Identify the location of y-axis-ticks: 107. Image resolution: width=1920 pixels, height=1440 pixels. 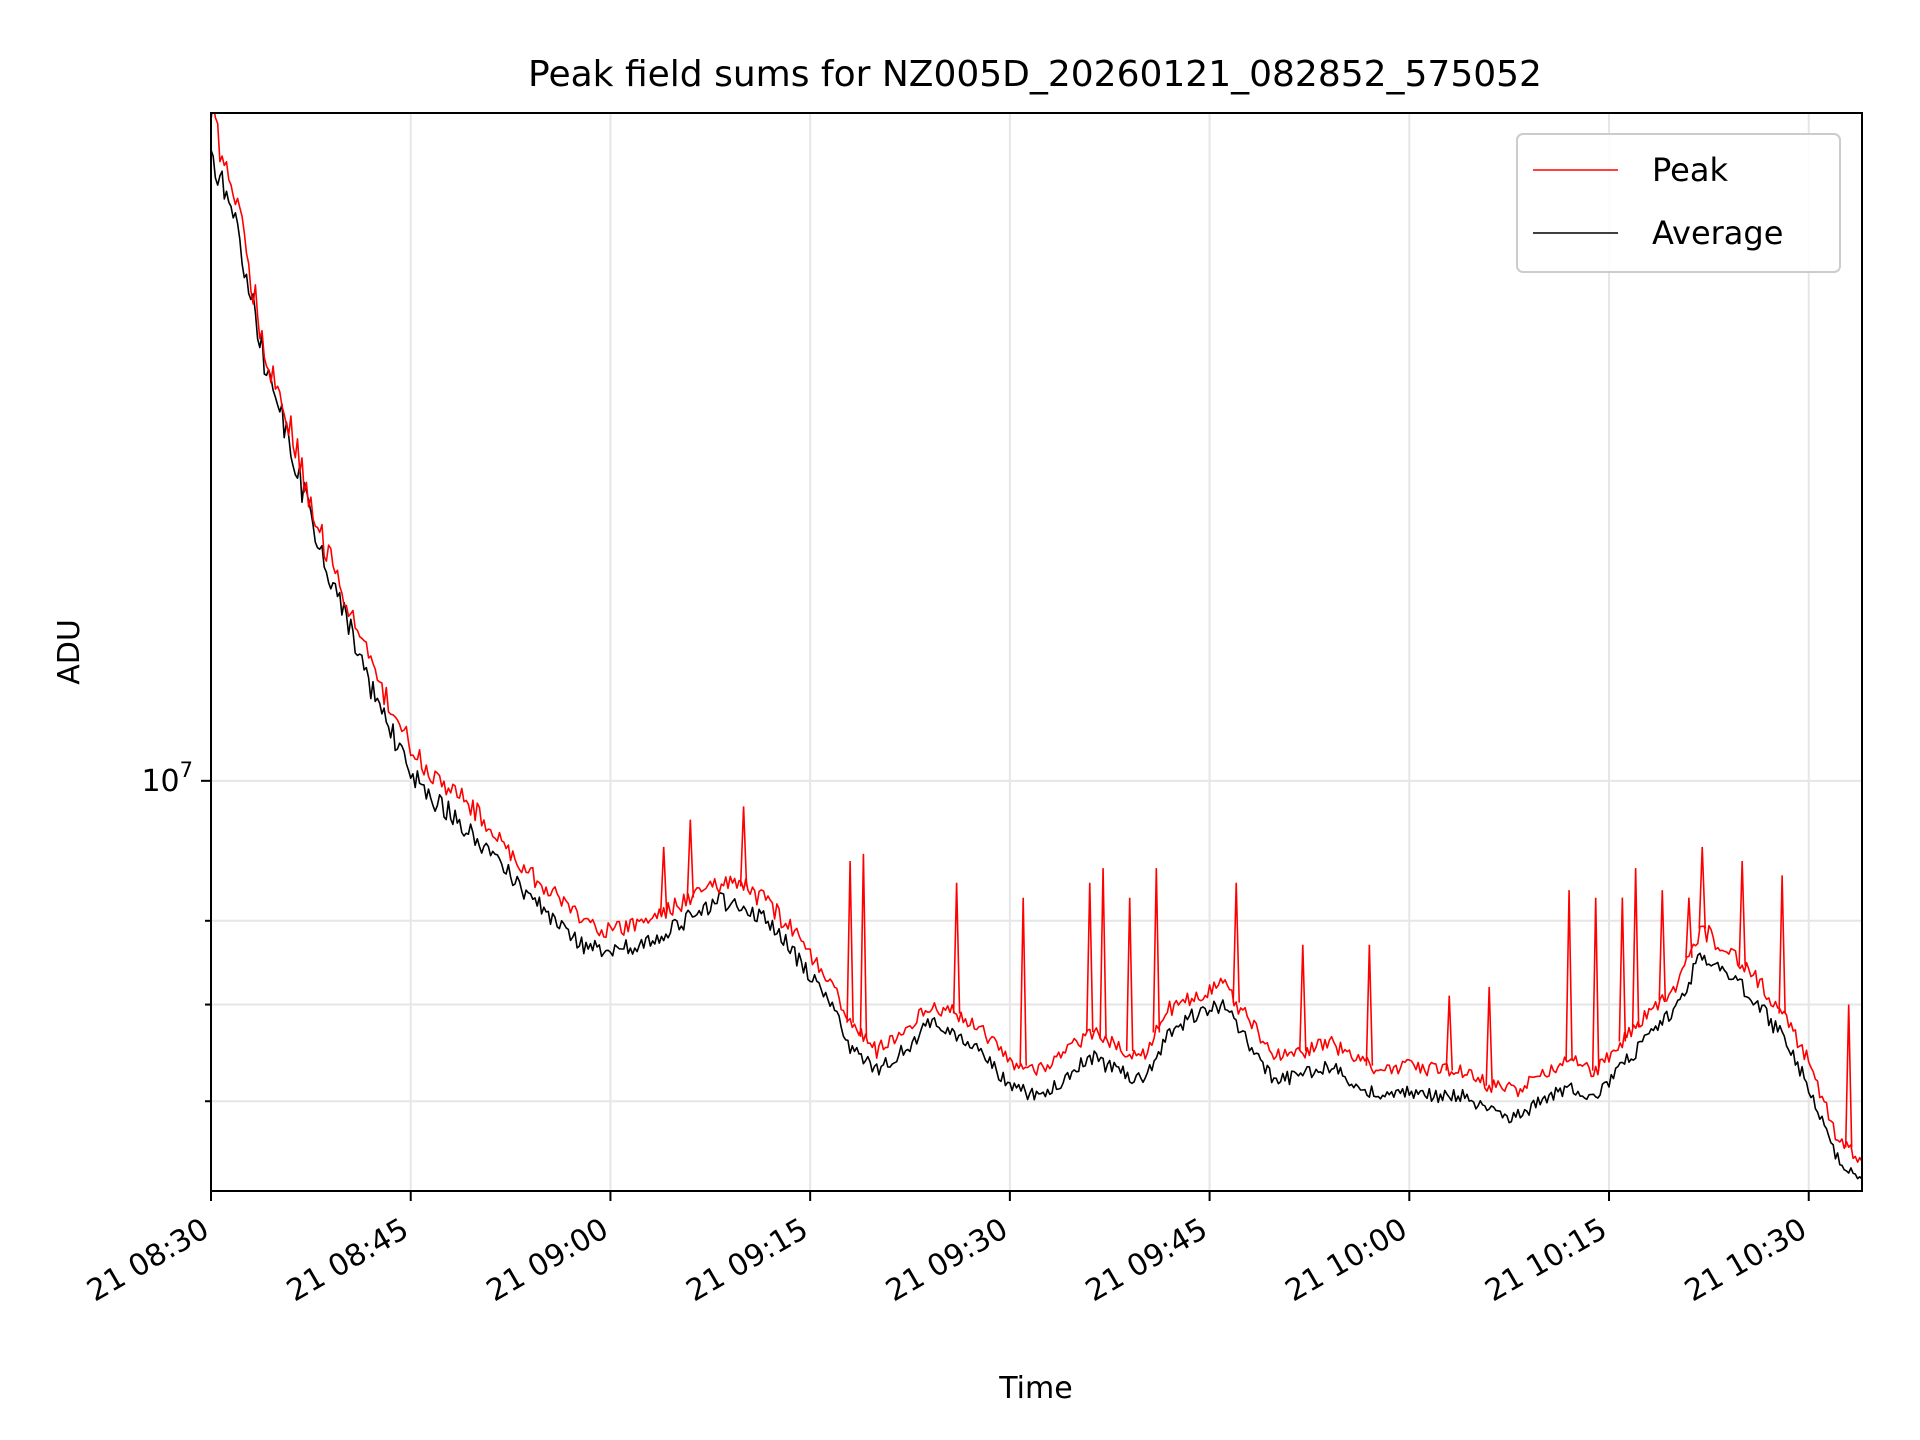
(176, 778).